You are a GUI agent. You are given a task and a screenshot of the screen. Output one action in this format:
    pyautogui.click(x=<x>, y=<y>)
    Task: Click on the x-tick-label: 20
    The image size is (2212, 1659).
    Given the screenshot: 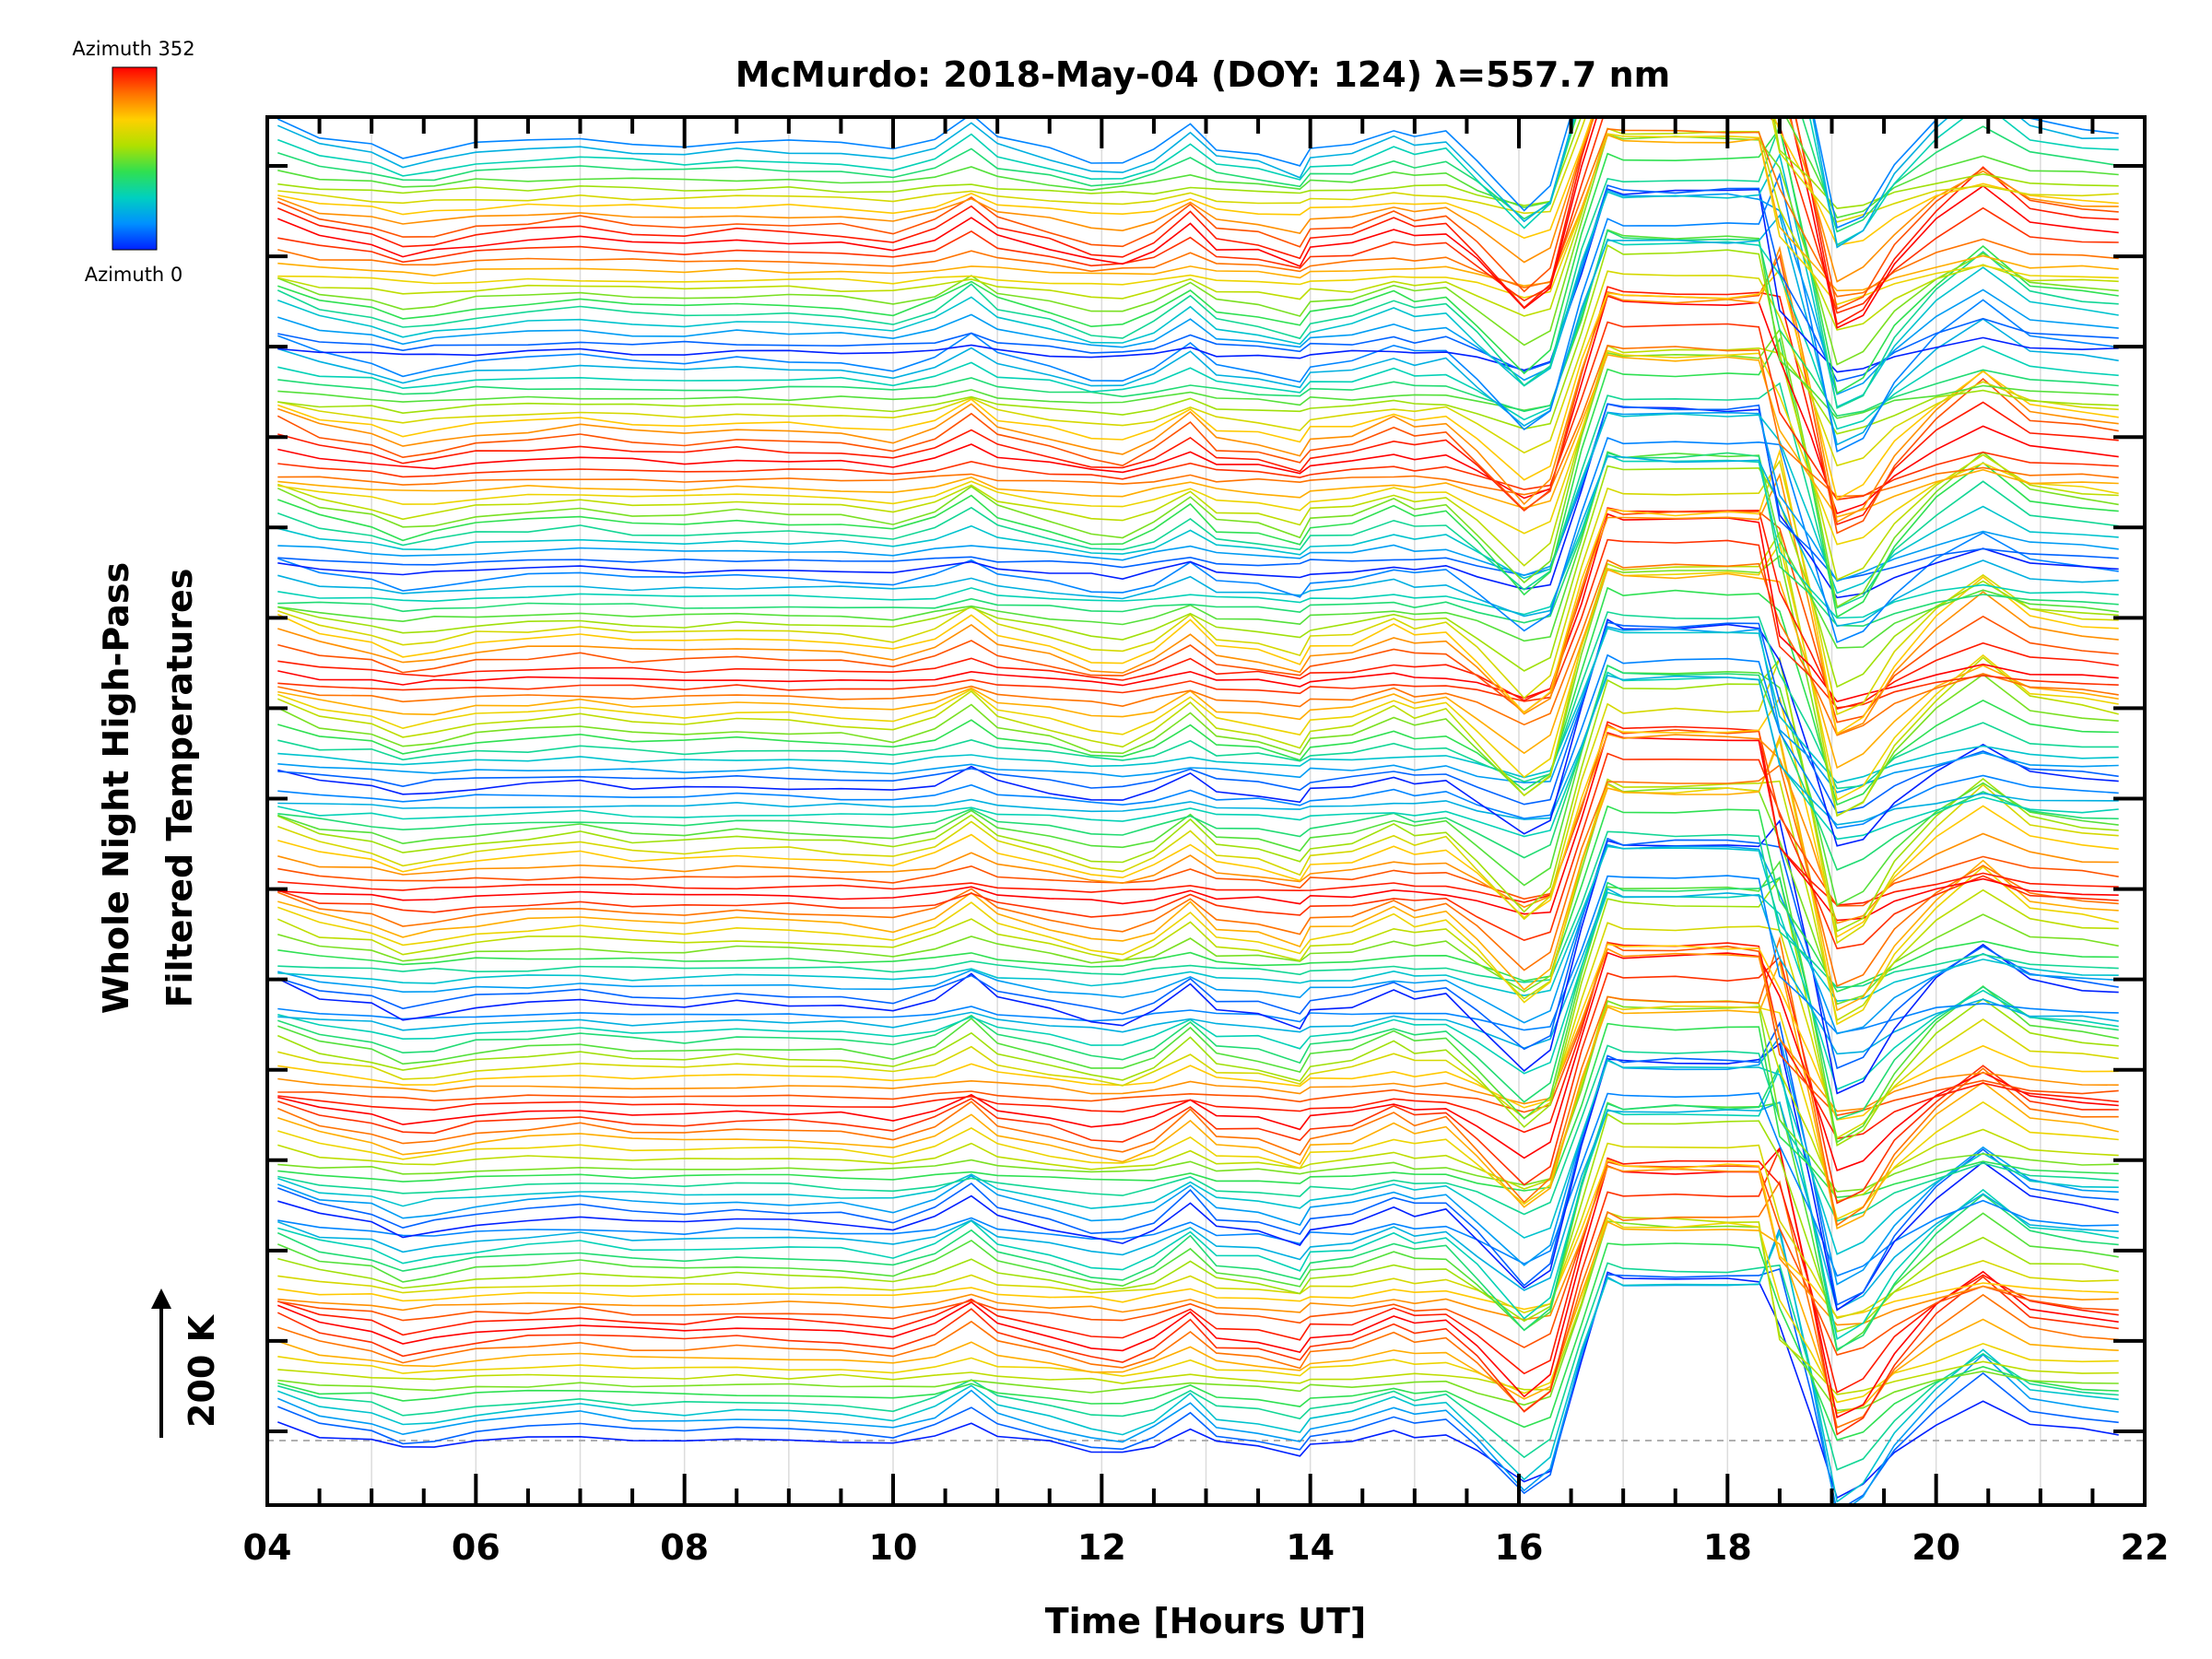 What is the action you would take?
    pyautogui.click(x=1936, y=1547)
    